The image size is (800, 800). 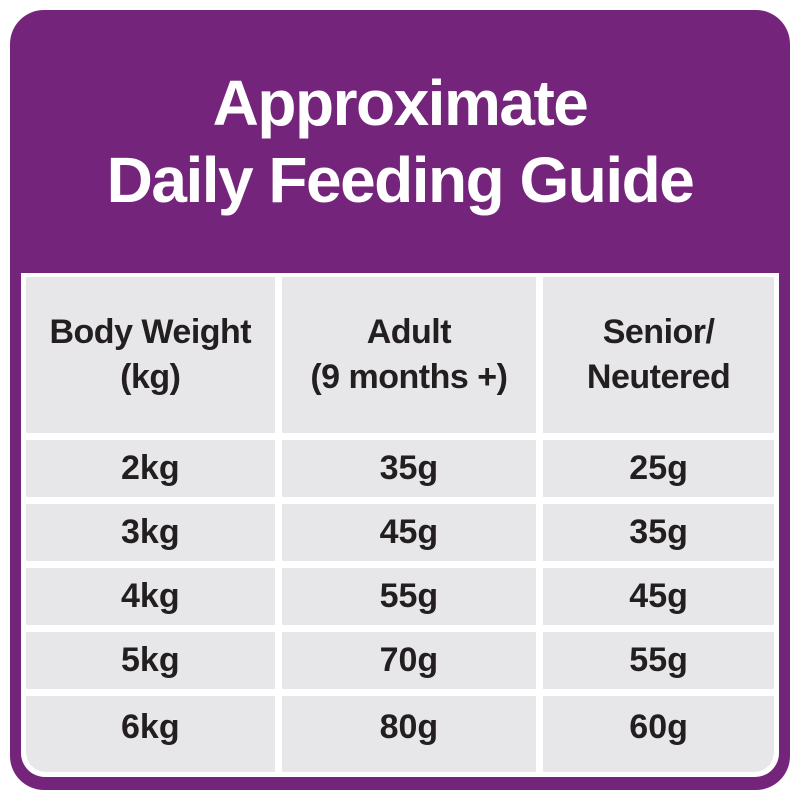 I want to click on table-cell-weight-4kg: 4kg, so click(x=150, y=596).